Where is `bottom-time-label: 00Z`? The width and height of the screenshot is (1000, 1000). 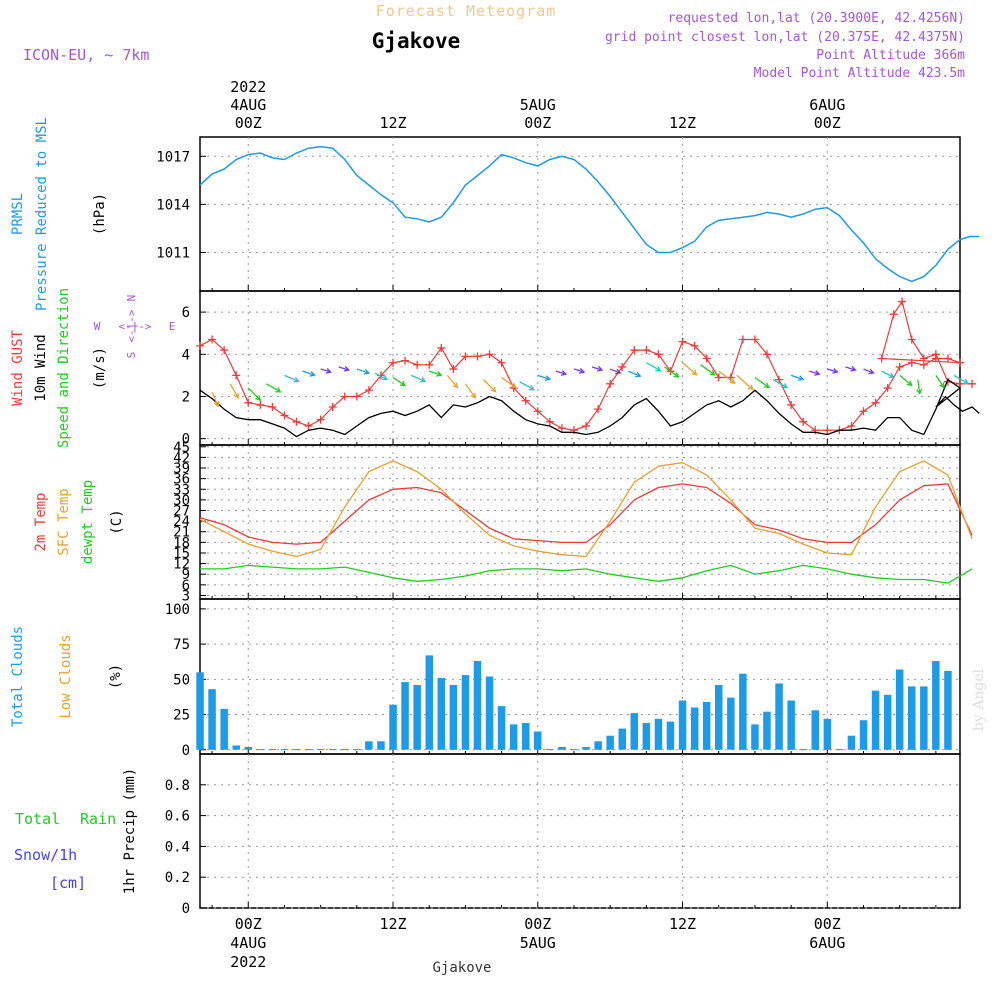
bottom-time-label: 00Z is located at coordinates (537, 924).